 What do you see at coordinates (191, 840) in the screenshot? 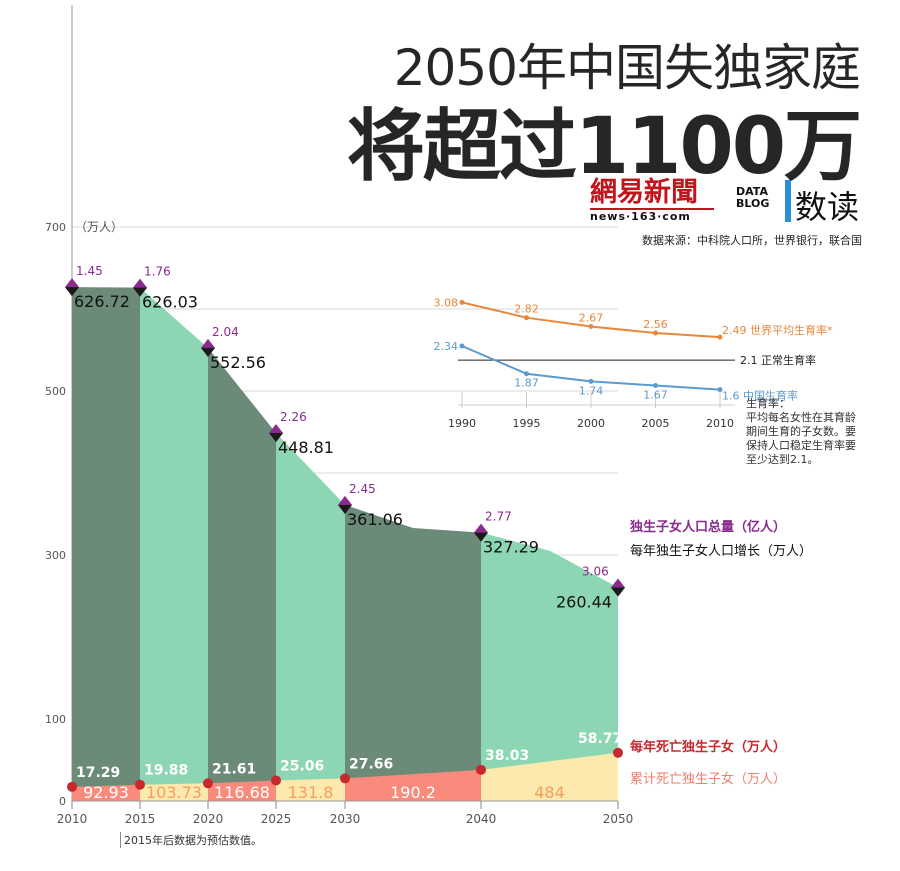
I see `estimate-footnote: 2015年后数据为预估数值。` at bounding box center [191, 840].